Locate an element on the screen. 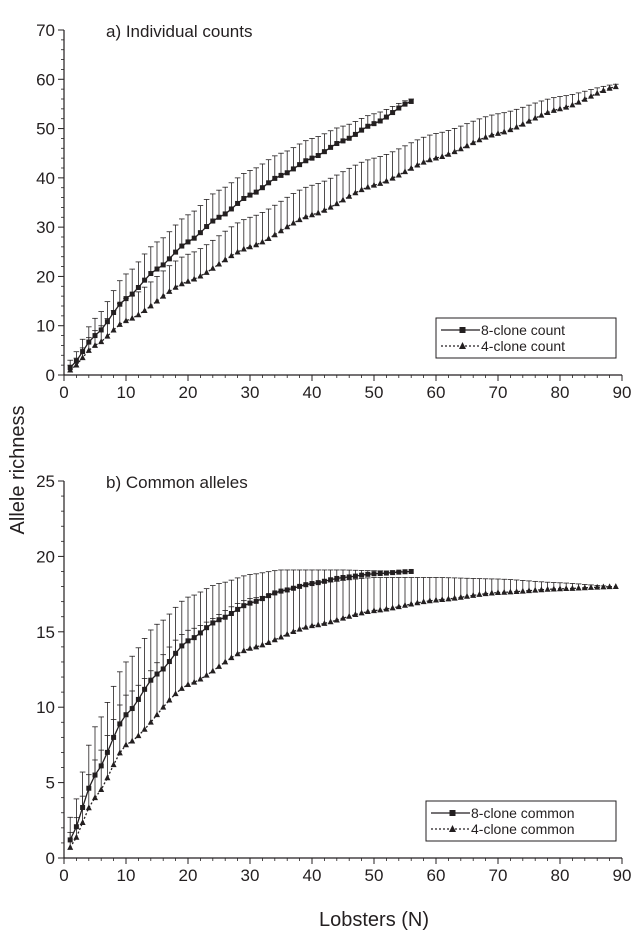  legend-label: 8-clone common is located at coordinates (523, 813).